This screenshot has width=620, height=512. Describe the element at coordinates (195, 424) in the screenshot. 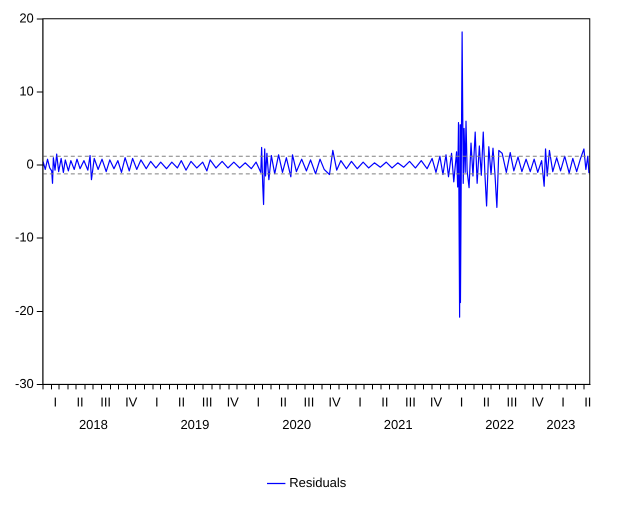

I see `x-tick-label: 2019` at that location.